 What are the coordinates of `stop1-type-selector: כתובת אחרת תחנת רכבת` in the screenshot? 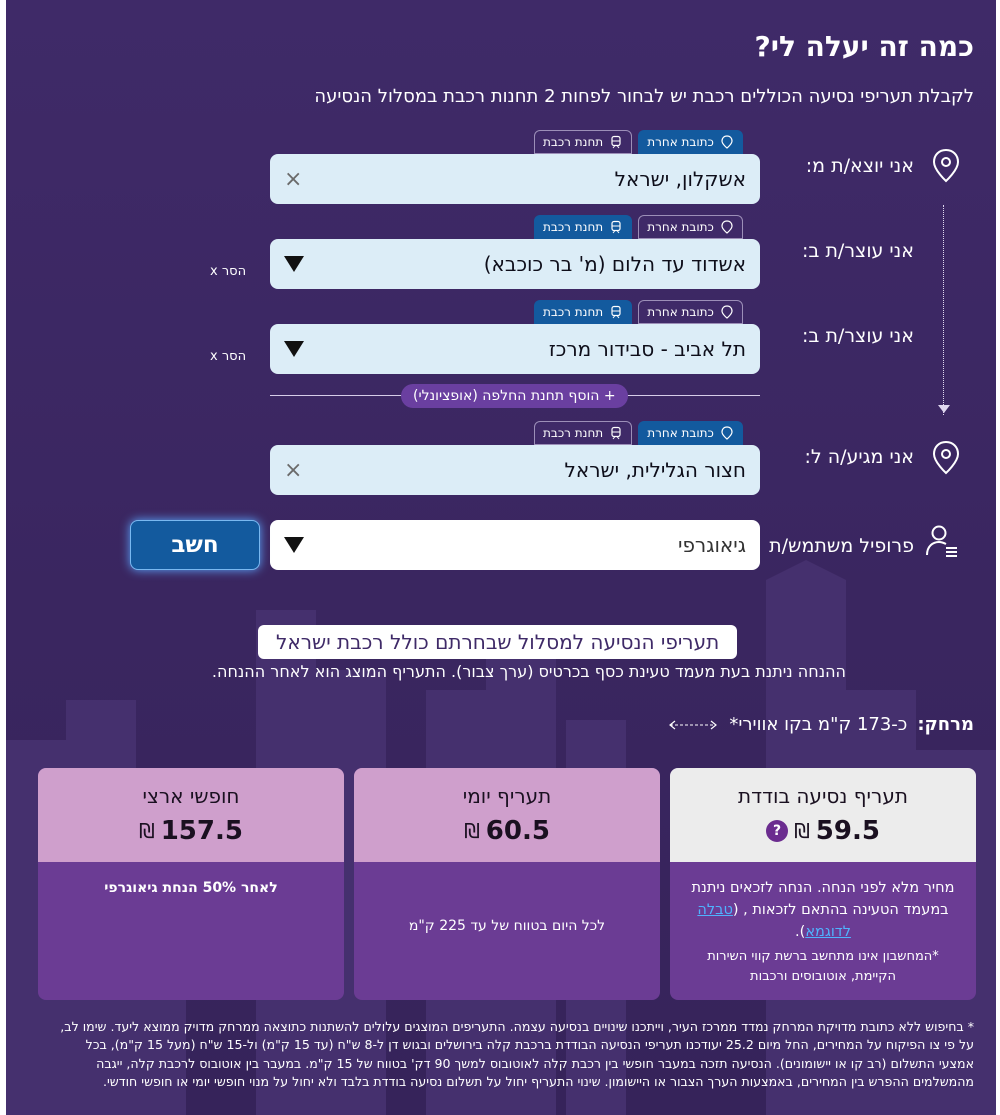 It's located at (638, 227).